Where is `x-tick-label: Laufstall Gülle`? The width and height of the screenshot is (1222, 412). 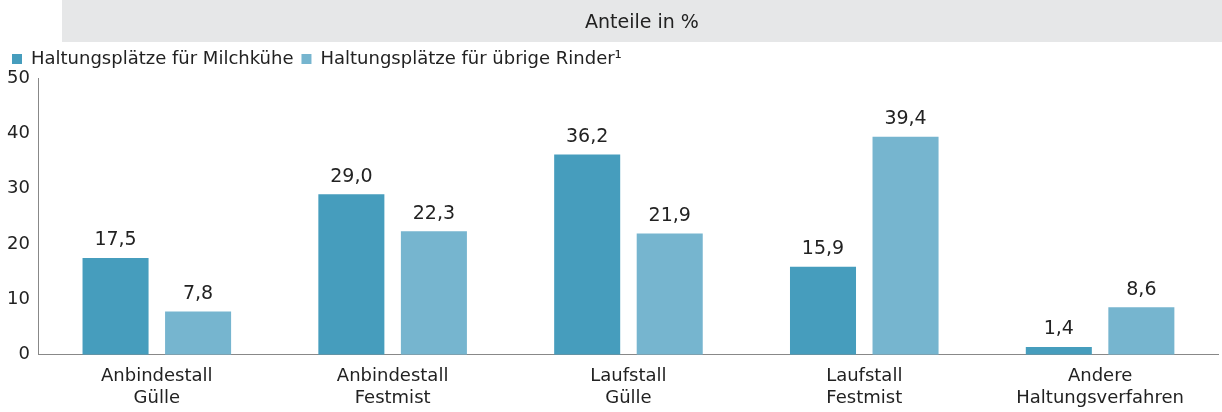
x-tick-label: Laufstall Gülle is located at coordinates (628, 385).